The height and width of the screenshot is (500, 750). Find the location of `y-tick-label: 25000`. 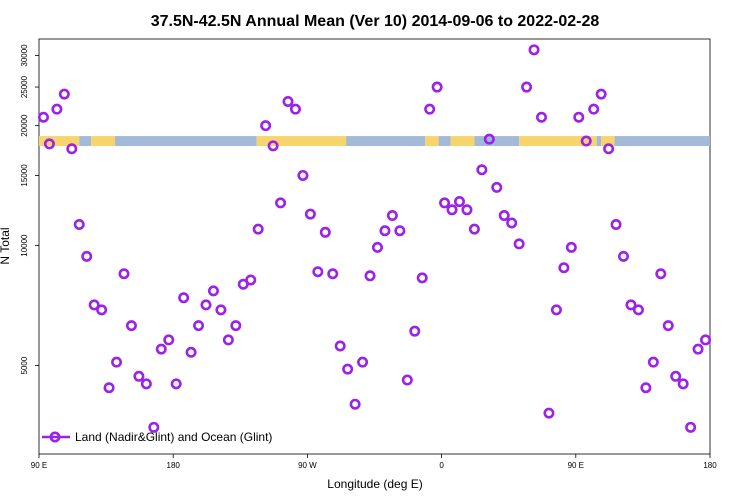

y-tick-label: 25000 is located at coordinates (24, 86).